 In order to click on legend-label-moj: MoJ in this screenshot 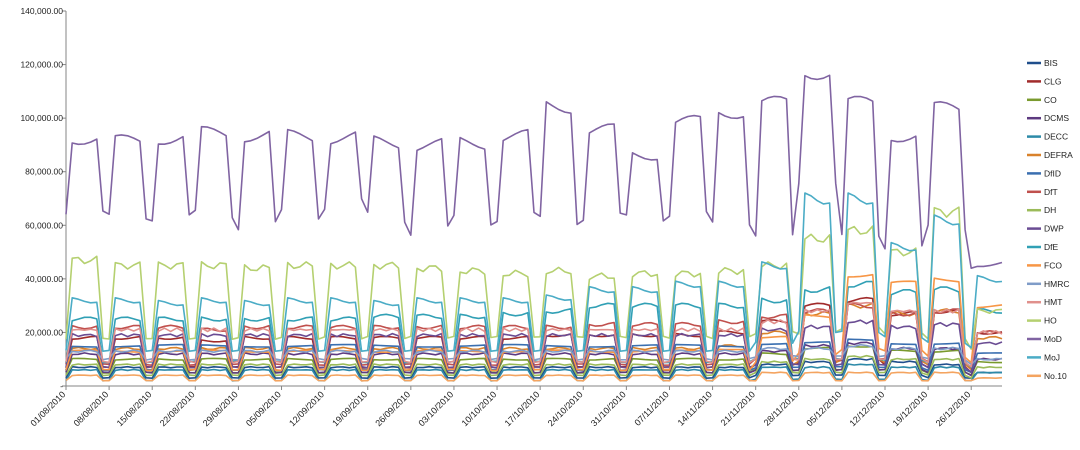, I will do `click(1052, 357)`.